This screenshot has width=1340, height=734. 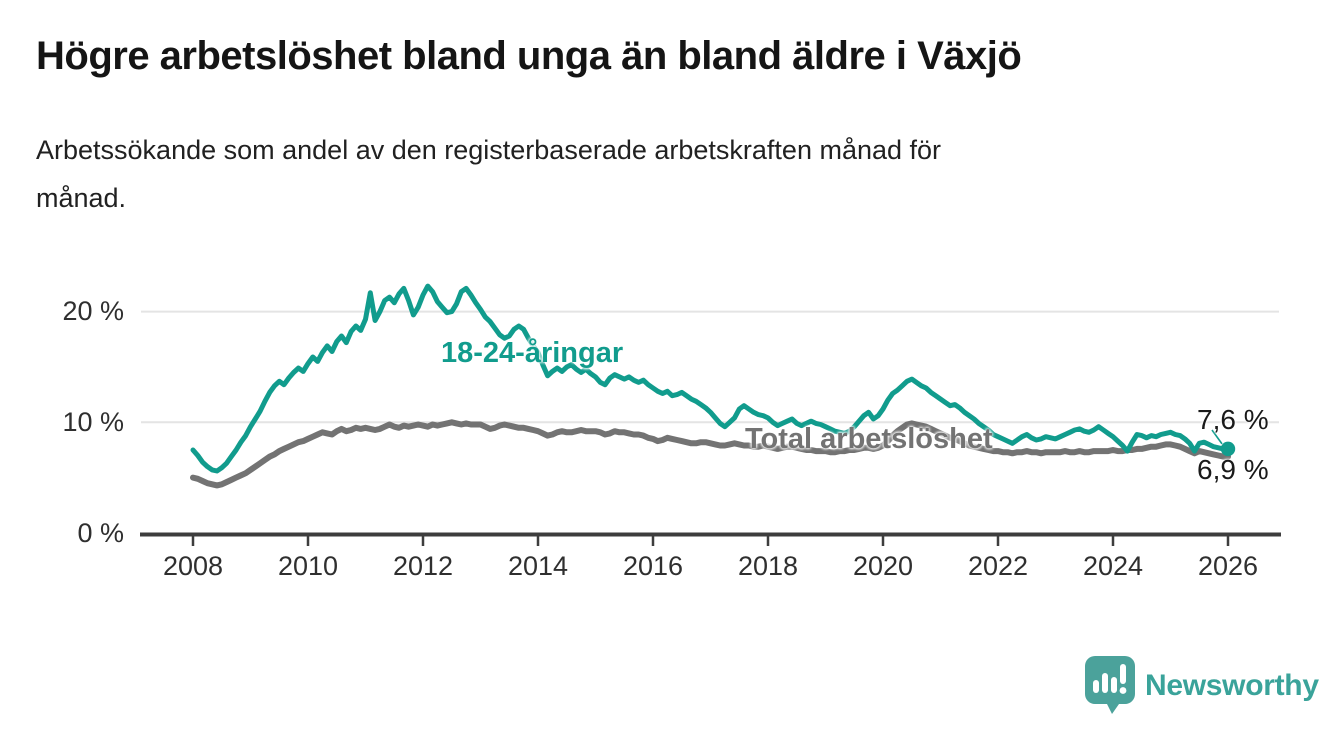 I want to click on y-axis-tick-label-10: 10 %, so click(x=93, y=422).